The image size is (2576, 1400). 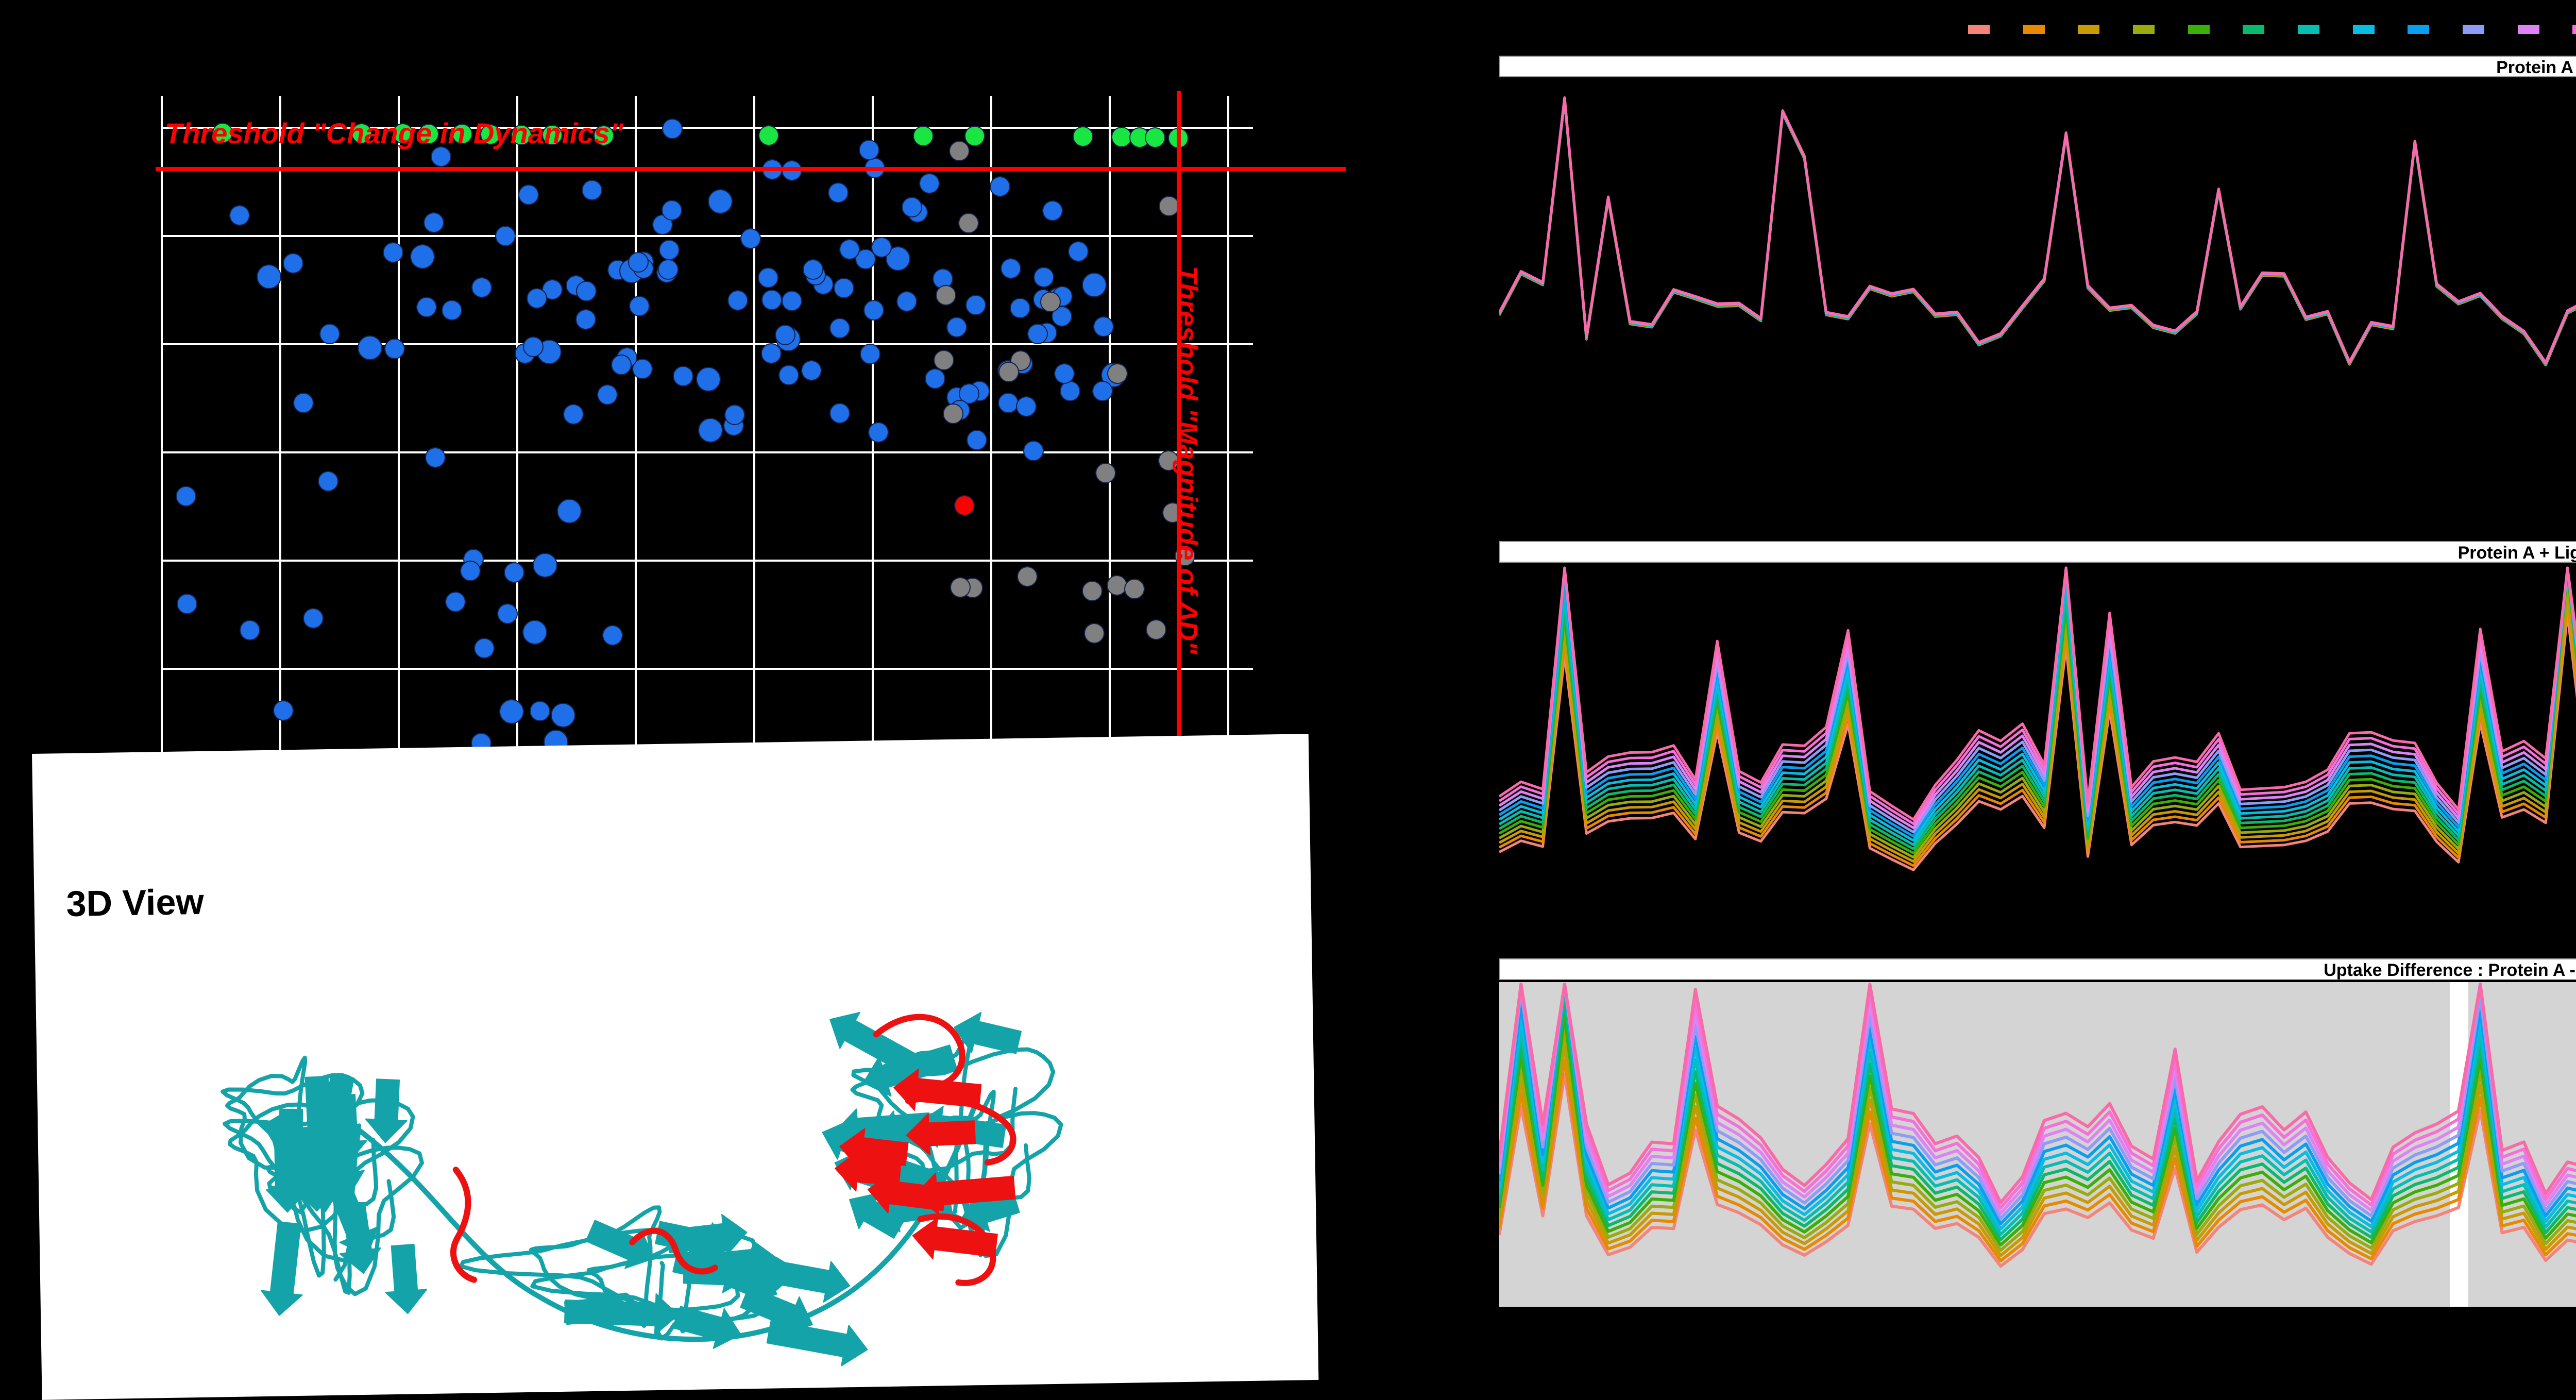 I want to click on uptake-panel-protein-a: Protein A, so click(x=2030, y=257).